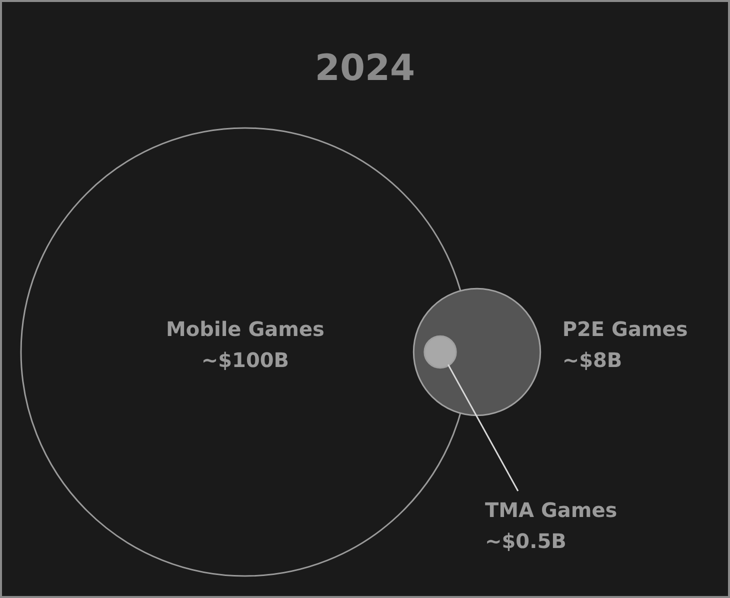 The width and height of the screenshot is (730, 598). I want to click on data-label: ~$8B, so click(593, 360).